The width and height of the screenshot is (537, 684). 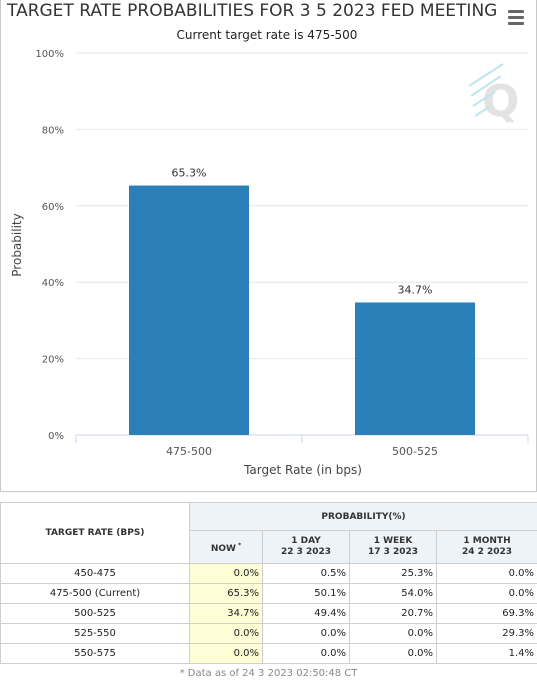 I want to click on rate-column-header: TARGET RATE (BPS), so click(x=95, y=533).